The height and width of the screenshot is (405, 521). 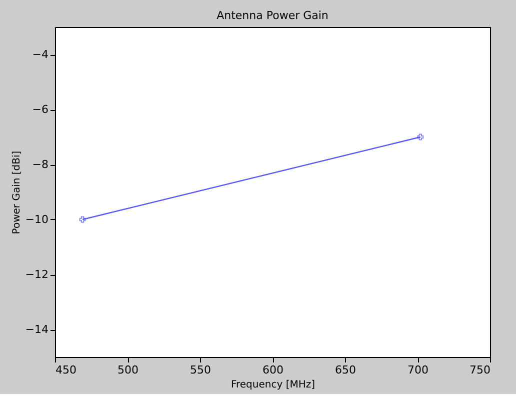 I want to click on x-tick-label: 650, so click(x=345, y=370).